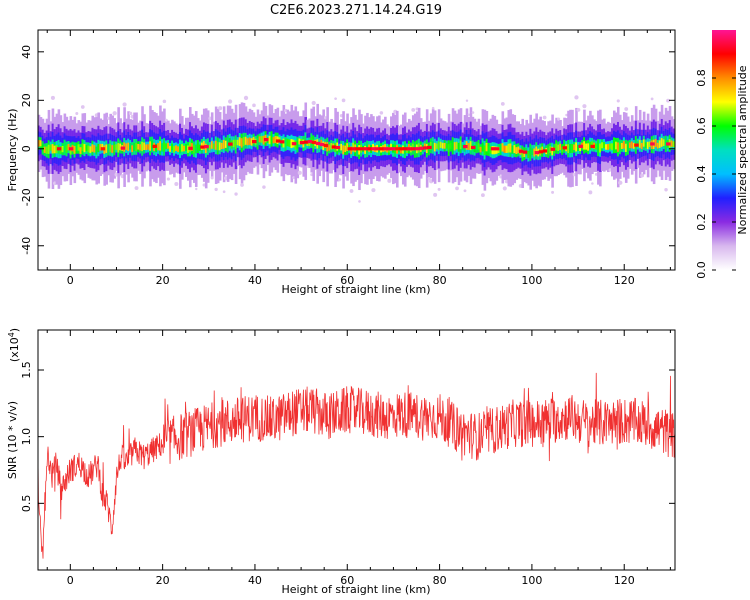 The width and height of the screenshot is (750, 600). Describe the element at coordinates (26, 100) in the screenshot. I see `spectrogram-ytick-label: 20` at that location.